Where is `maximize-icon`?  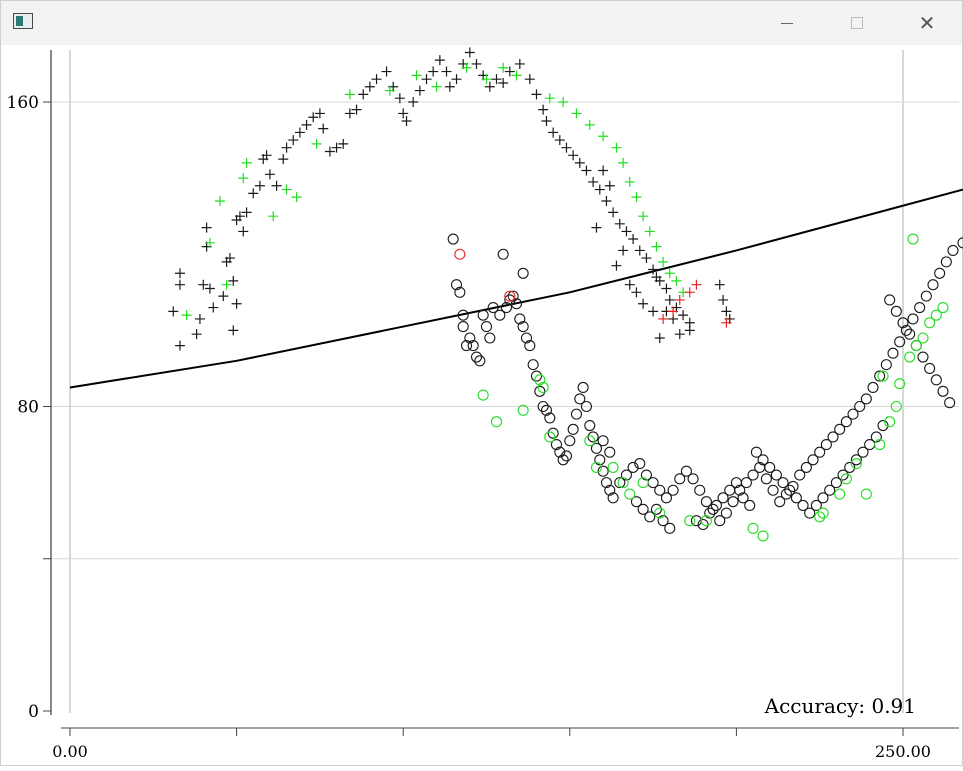 maximize-icon is located at coordinates (857, 23).